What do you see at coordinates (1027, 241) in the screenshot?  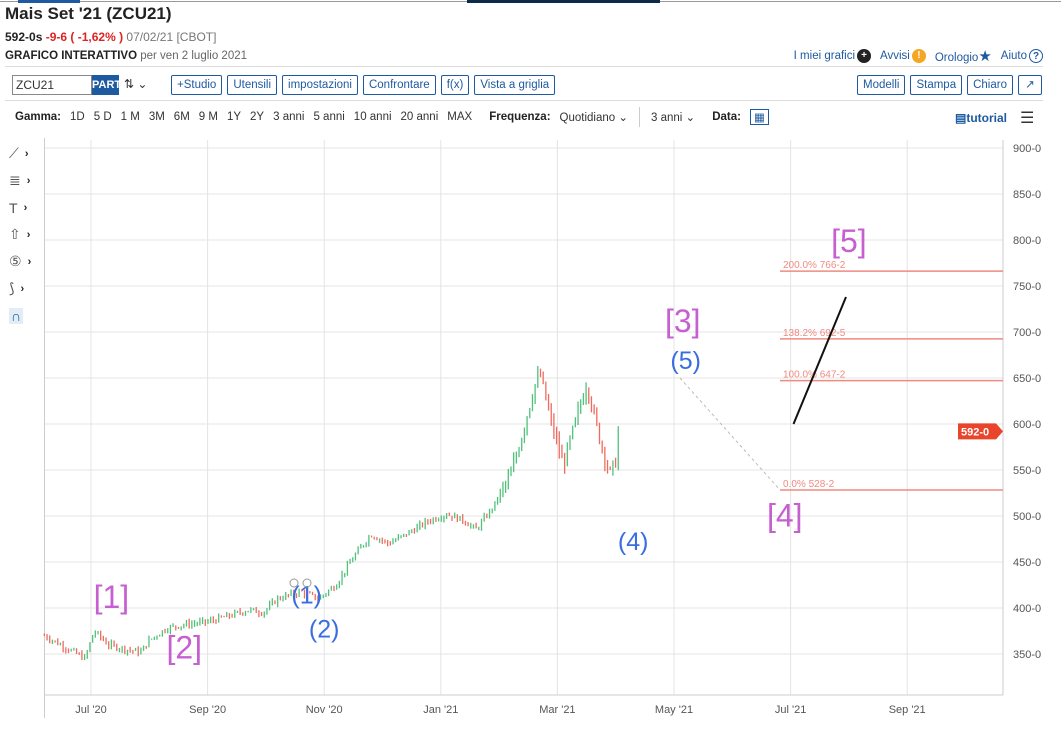 I see `y-tick-label: 800-0` at bounding box center [1027, 241].